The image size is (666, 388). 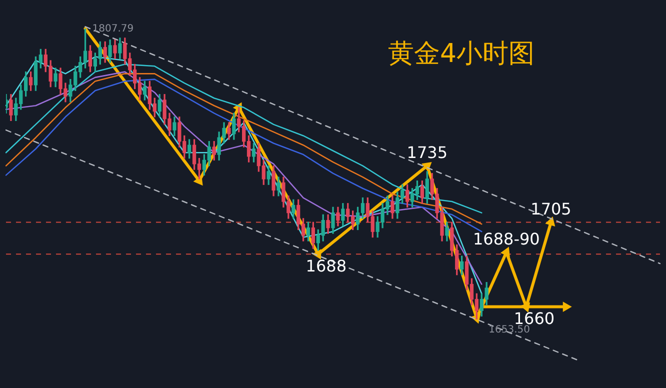 I want to click on annotation: 1807.79, so click(x=113, y=29).